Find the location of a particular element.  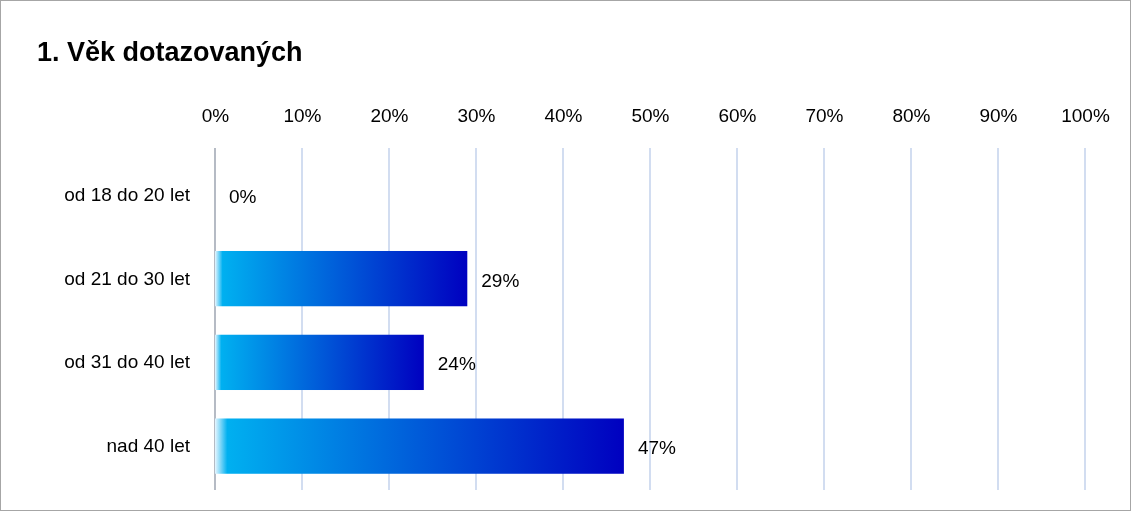

x-tick-label: 50% is located at coordinates (650, 115).